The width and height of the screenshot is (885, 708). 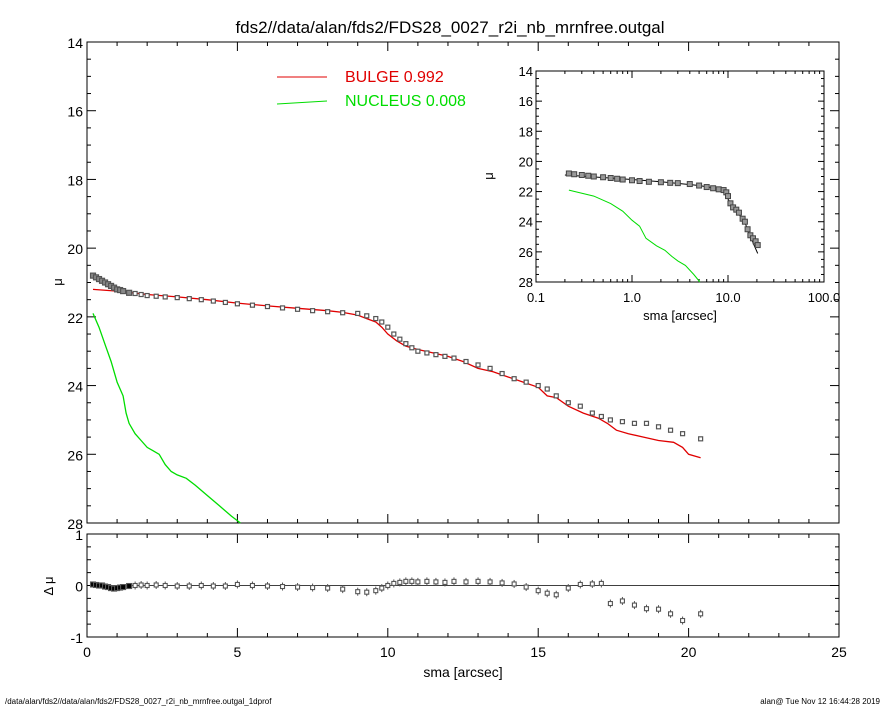 What do you see at coordinates (526, 131) in the screenshot?
I see `inset-y-tick-label: 18` at bounding box center [526, 131].